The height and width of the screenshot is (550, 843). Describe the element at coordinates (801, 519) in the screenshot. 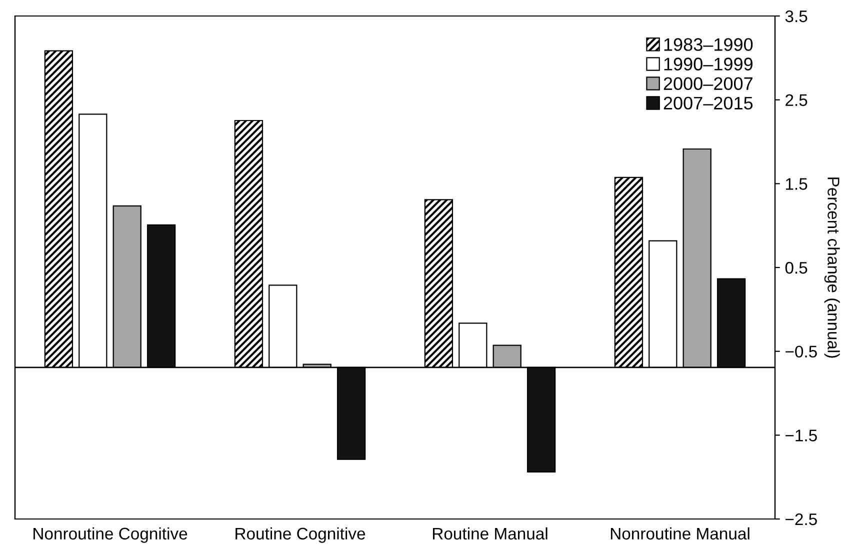

I see `y2-tick-label: −2.5` at that location.